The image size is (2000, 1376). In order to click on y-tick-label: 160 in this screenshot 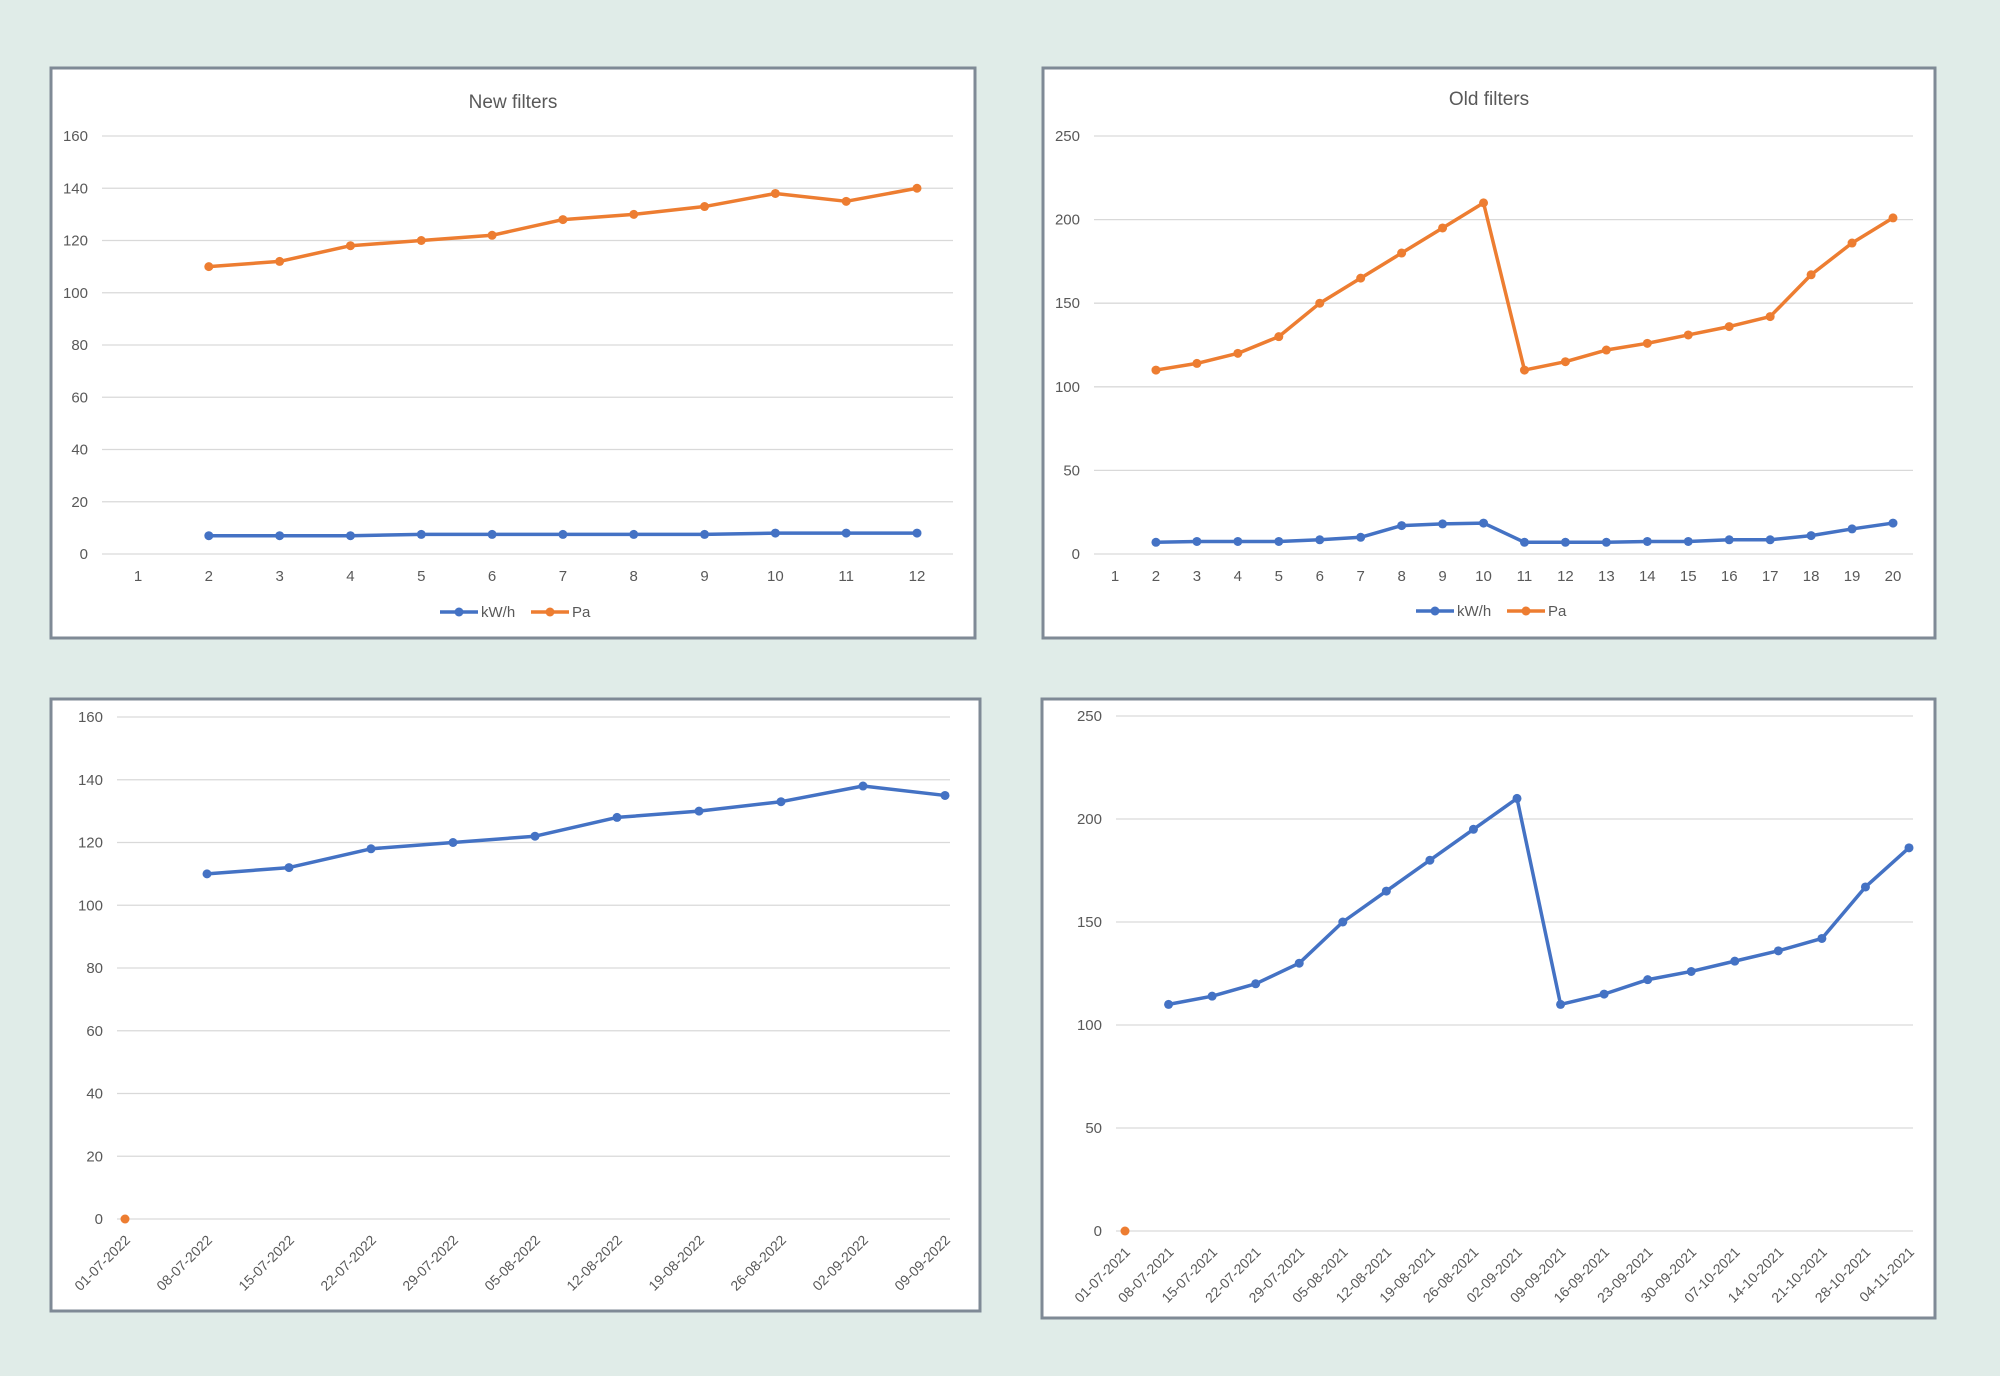, I will do `click(75, 136)`.